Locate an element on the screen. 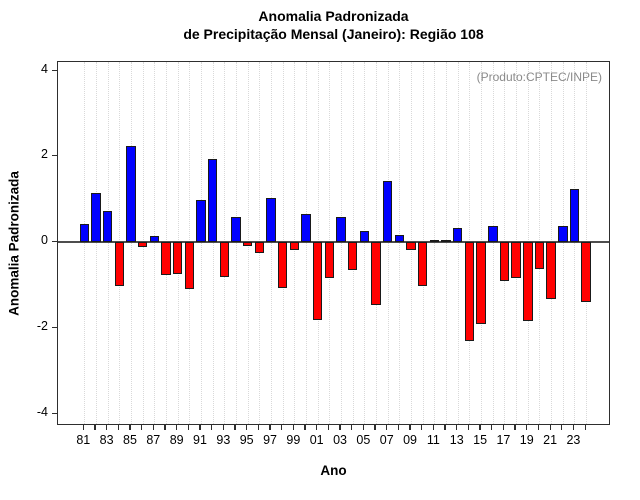 This screenshot has width=640, height=500. gridline-1994 is located at coordinates (236, 243).